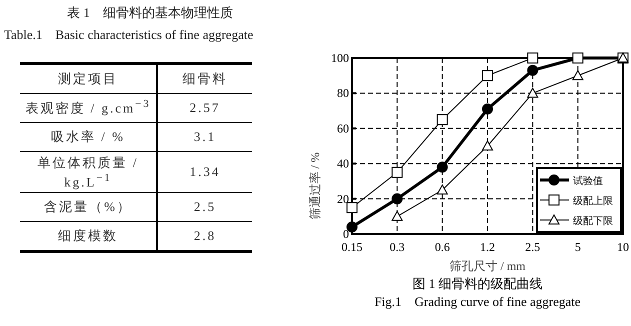 The height and width of the screenshot is (326, 631). I want to click on text: 2.8, so click(204, 237).